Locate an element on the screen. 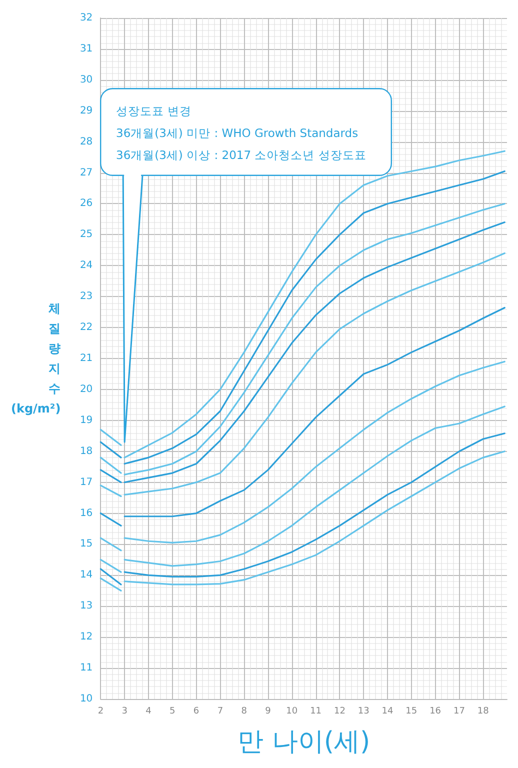 This screenshot has width=518, height=768. x-tick-label: 4 is located at coordinates (149, 711).